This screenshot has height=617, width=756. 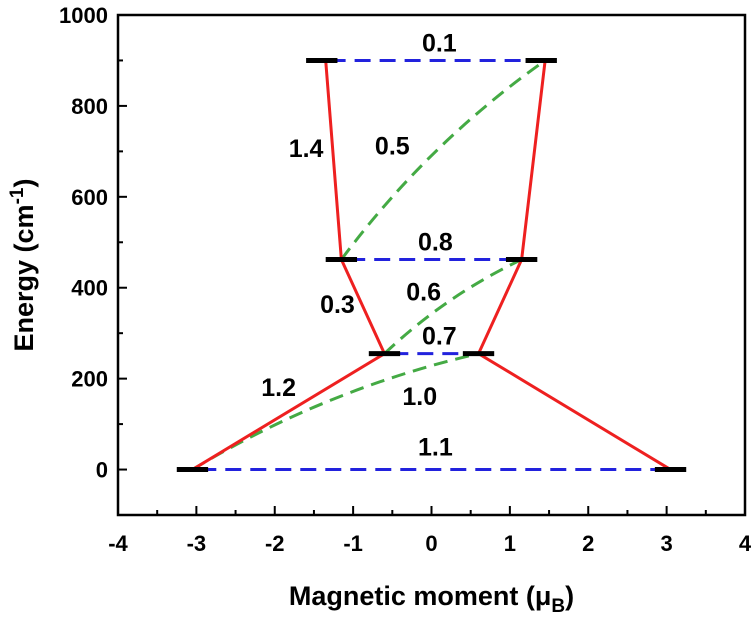 What do you see at coordinates (118, 543) in the screenshot?
I see `x-tick-label: -4` at bounding box center [118, 543].